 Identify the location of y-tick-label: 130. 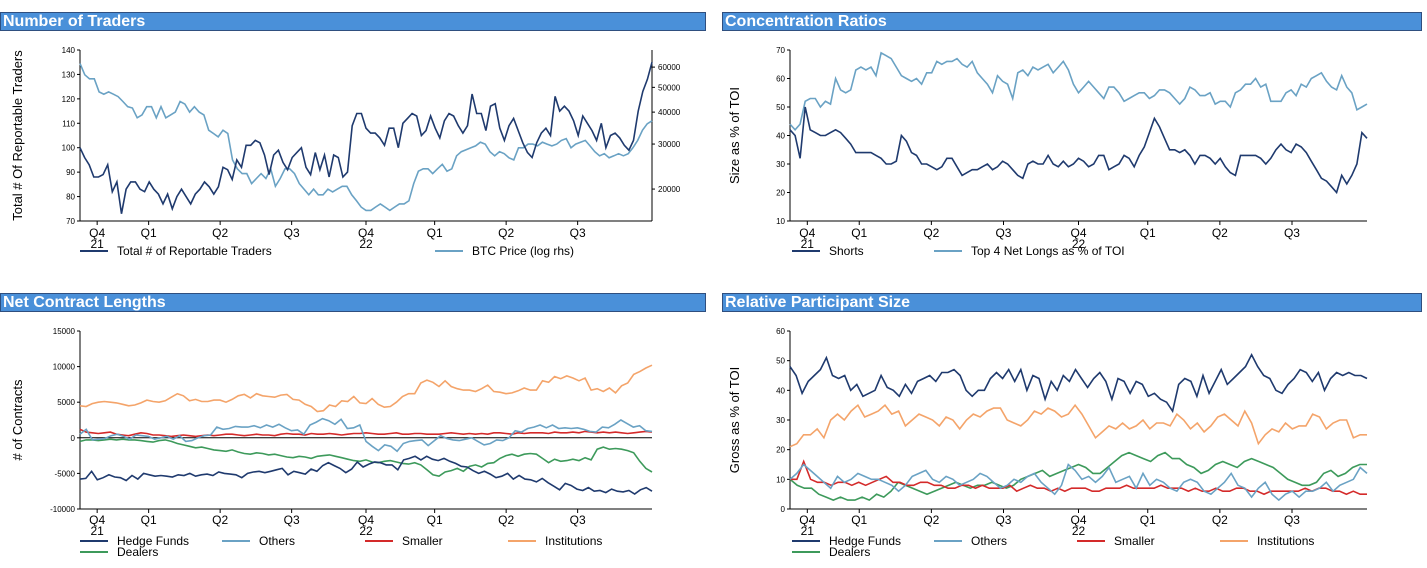
(69, 74).